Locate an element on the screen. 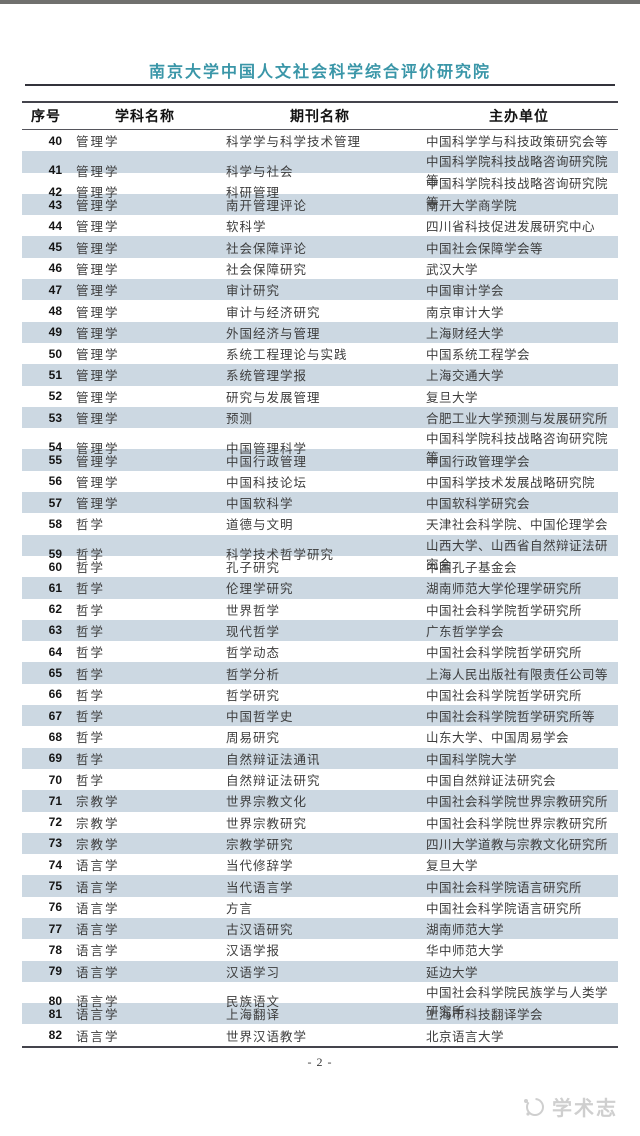 Image resolution: width=640 pixels, height=1136 pixels. table-row: 66 哲学 哲学研究 中国社会科学院哲学研究所 is located at coordinates (320, 694).